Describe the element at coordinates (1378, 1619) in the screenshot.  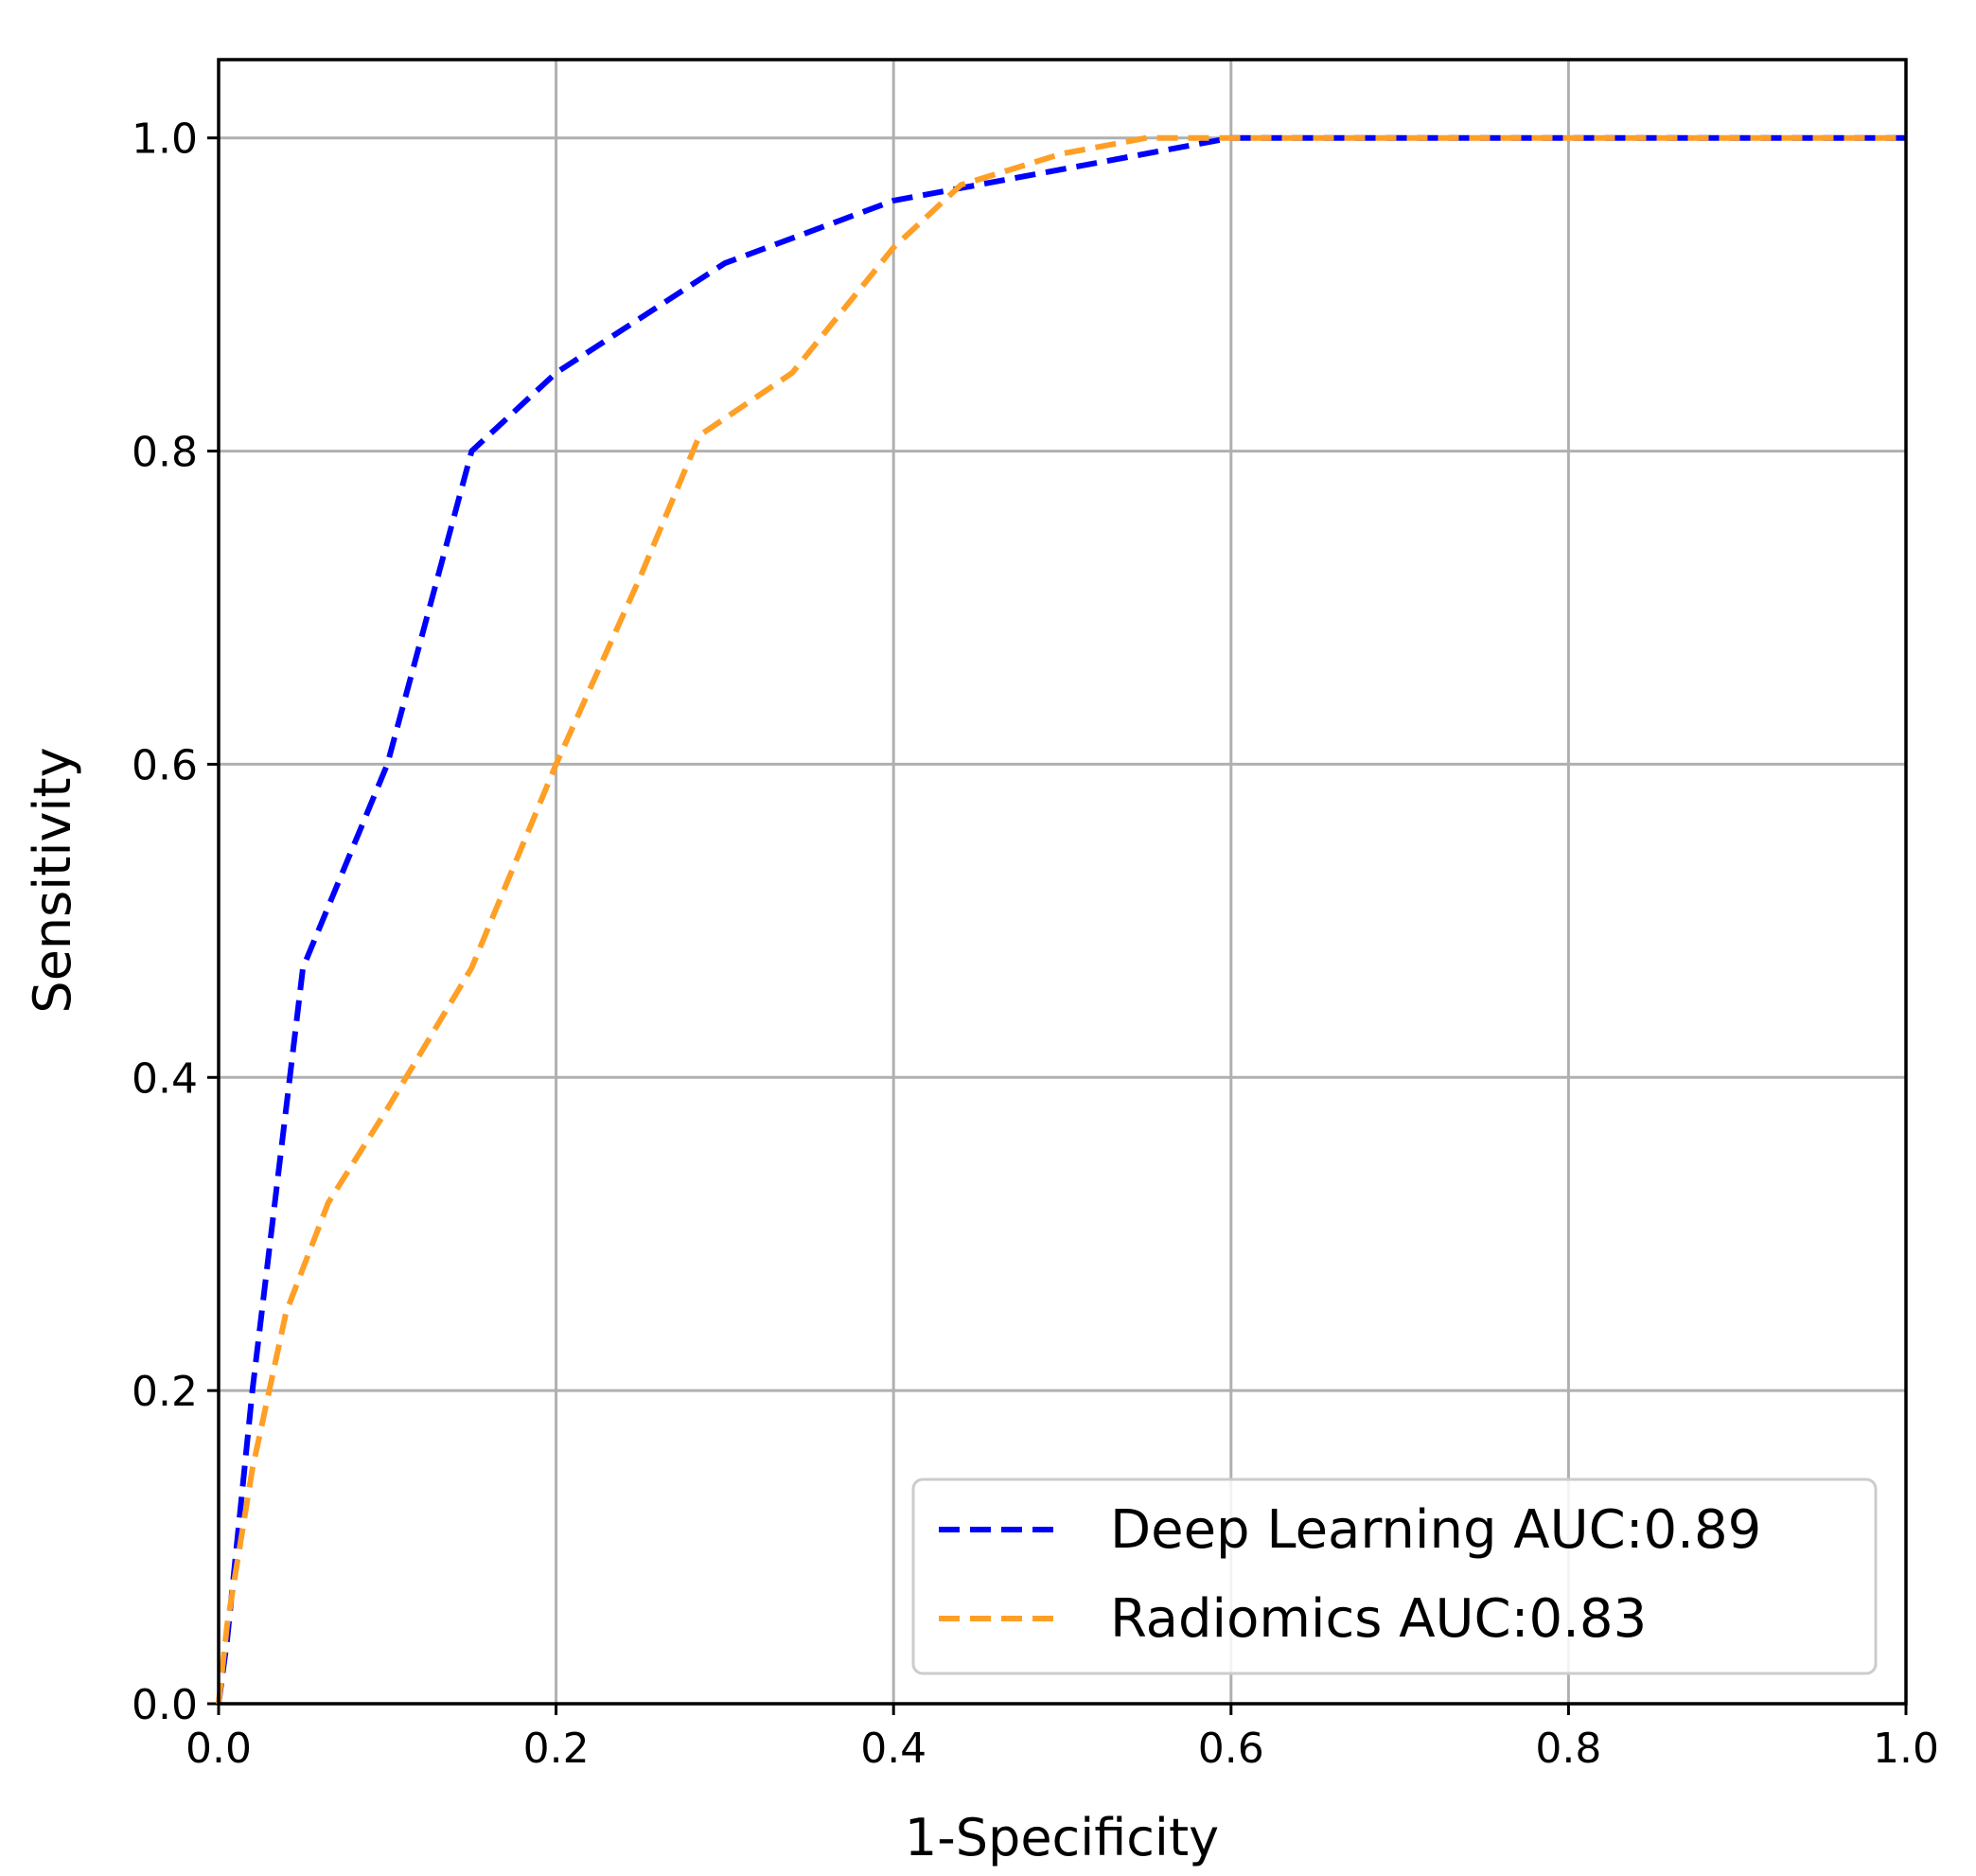
I see `legend-label-radiomics: Radiomics AUC:0.83` at that location.